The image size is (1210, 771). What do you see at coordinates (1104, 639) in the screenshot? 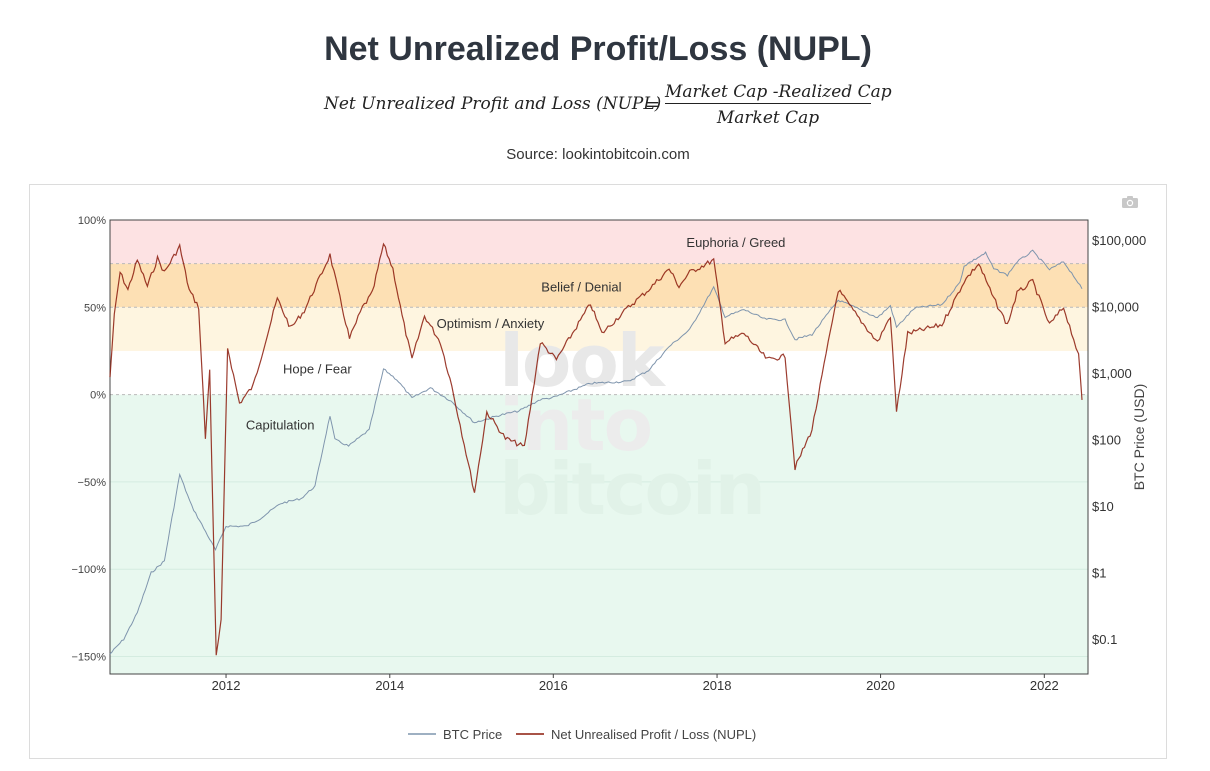
I see `y-right-tick-label: $0.1` at bounding box center [1104, 639].